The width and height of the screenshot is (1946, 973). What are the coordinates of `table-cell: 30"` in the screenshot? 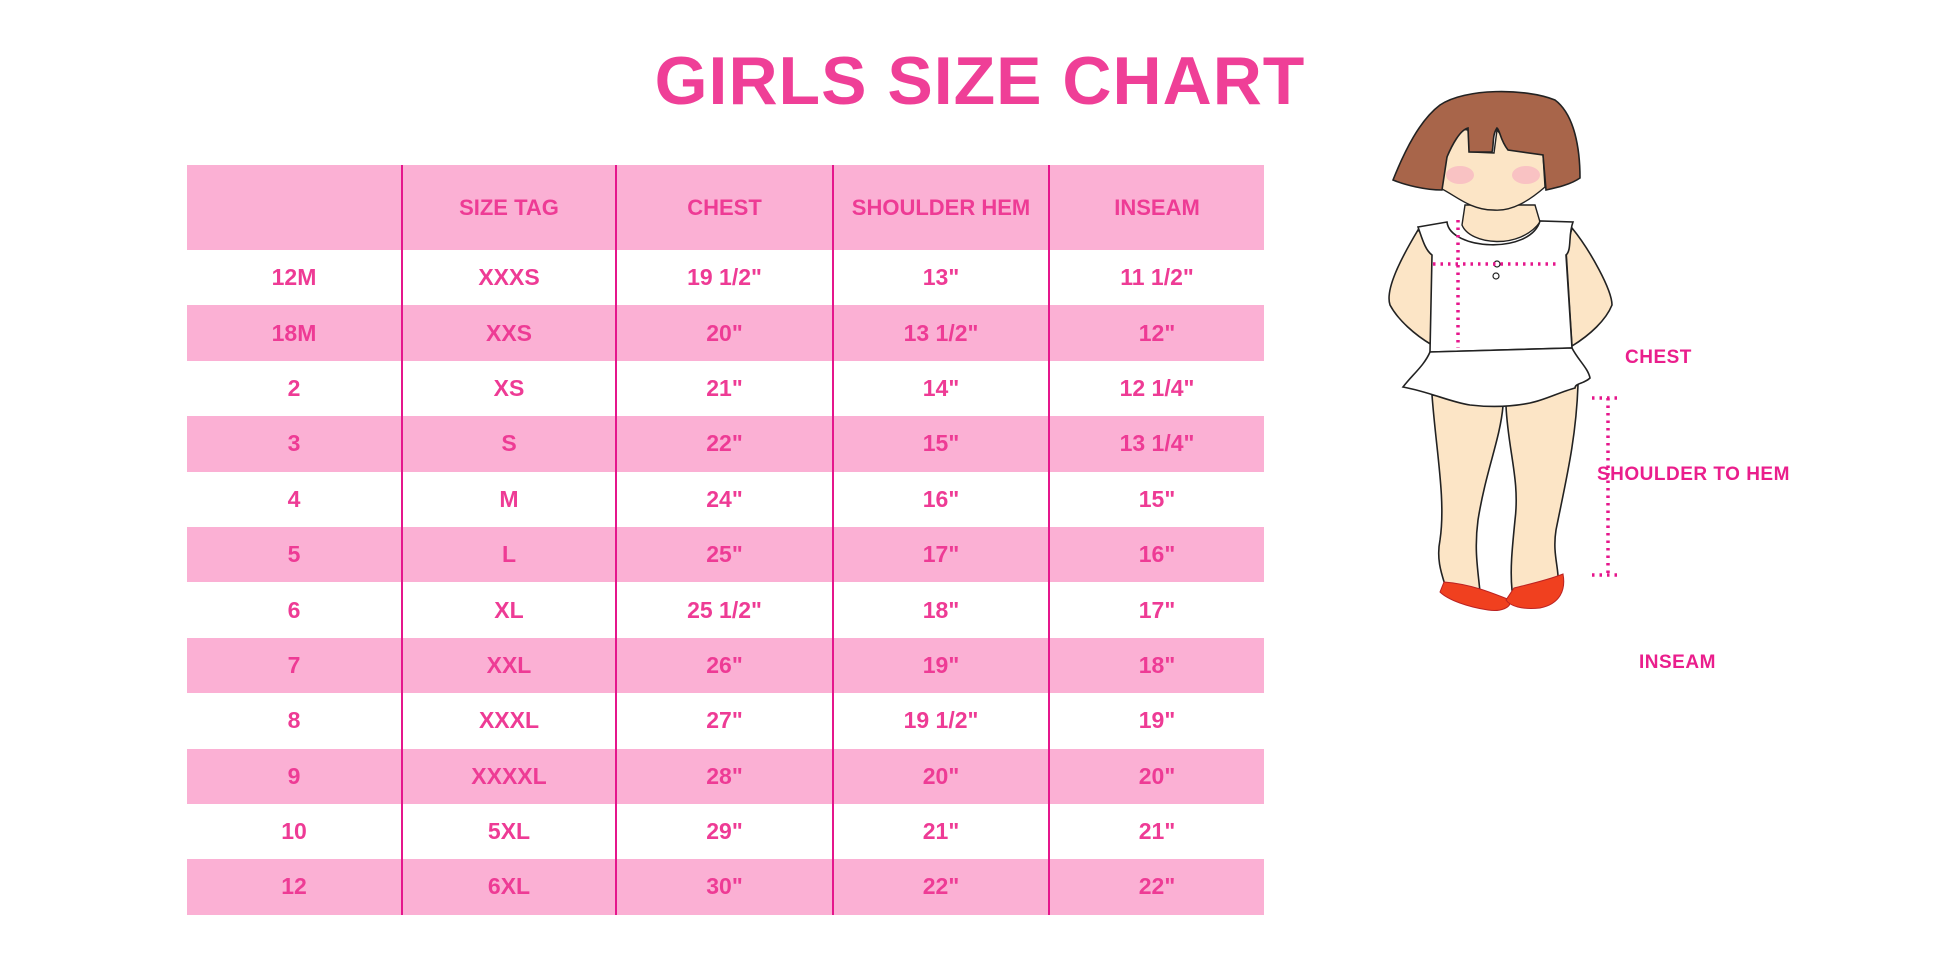 It's located at (724, 887).